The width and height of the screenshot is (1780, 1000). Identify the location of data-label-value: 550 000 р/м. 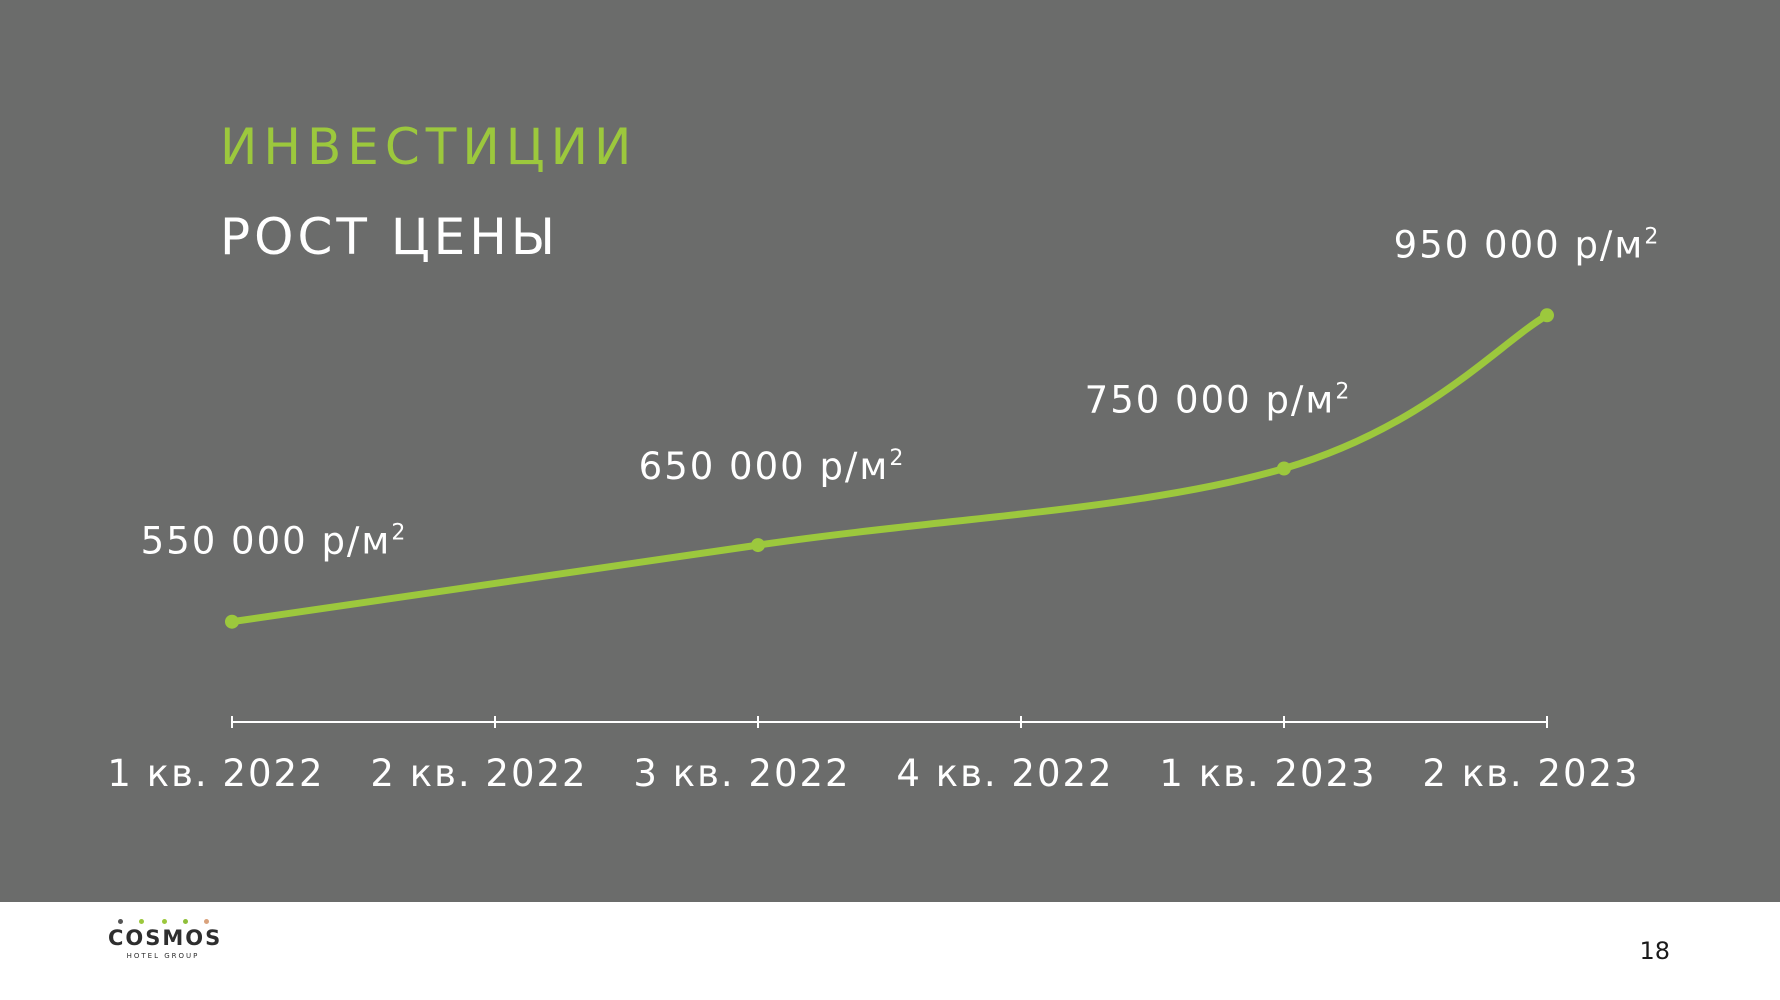
(266, 541).